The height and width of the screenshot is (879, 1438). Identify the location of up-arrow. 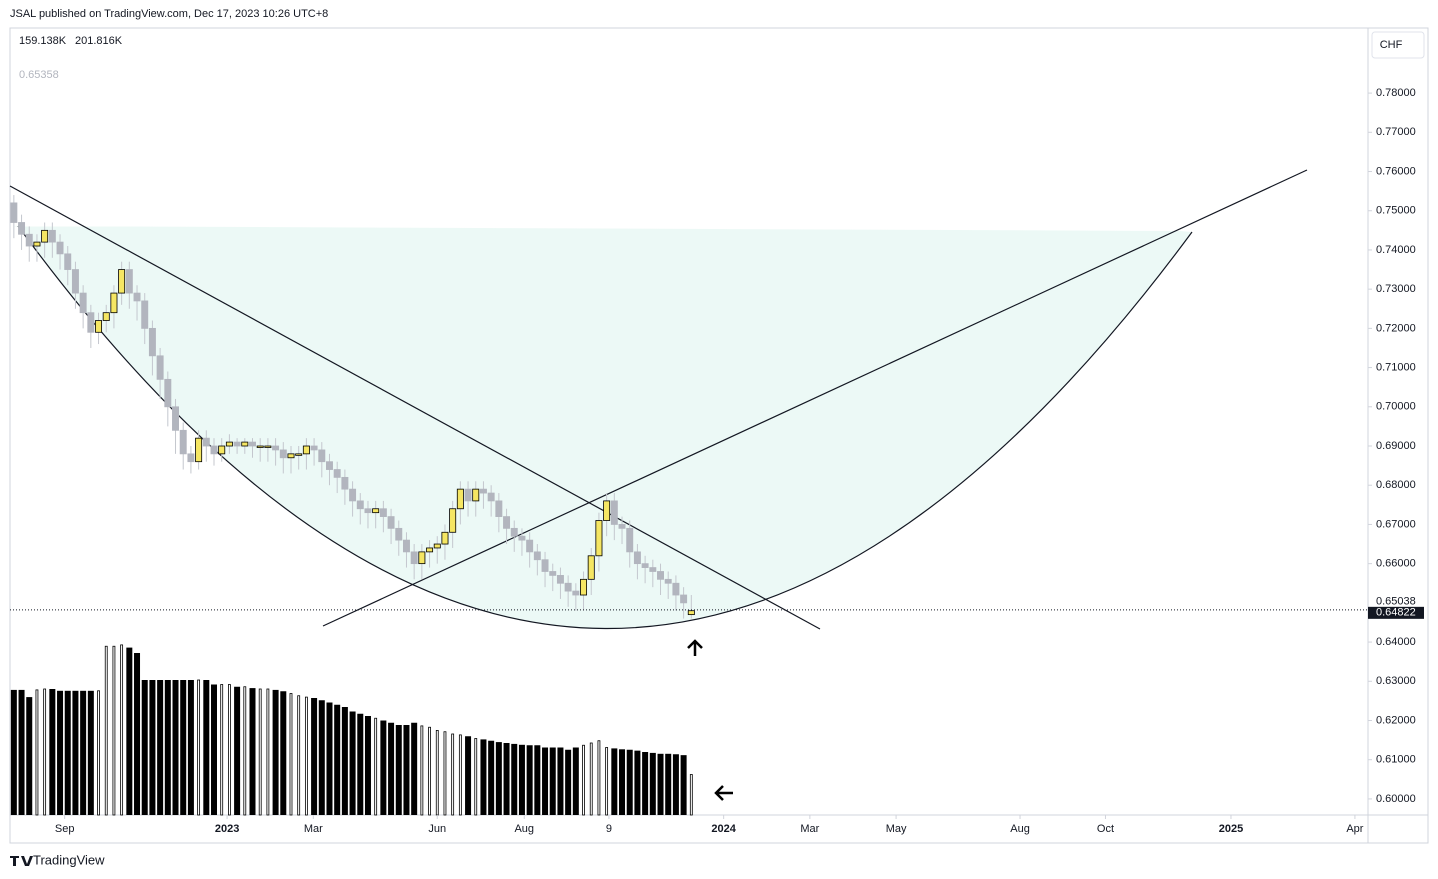
(695, 647).